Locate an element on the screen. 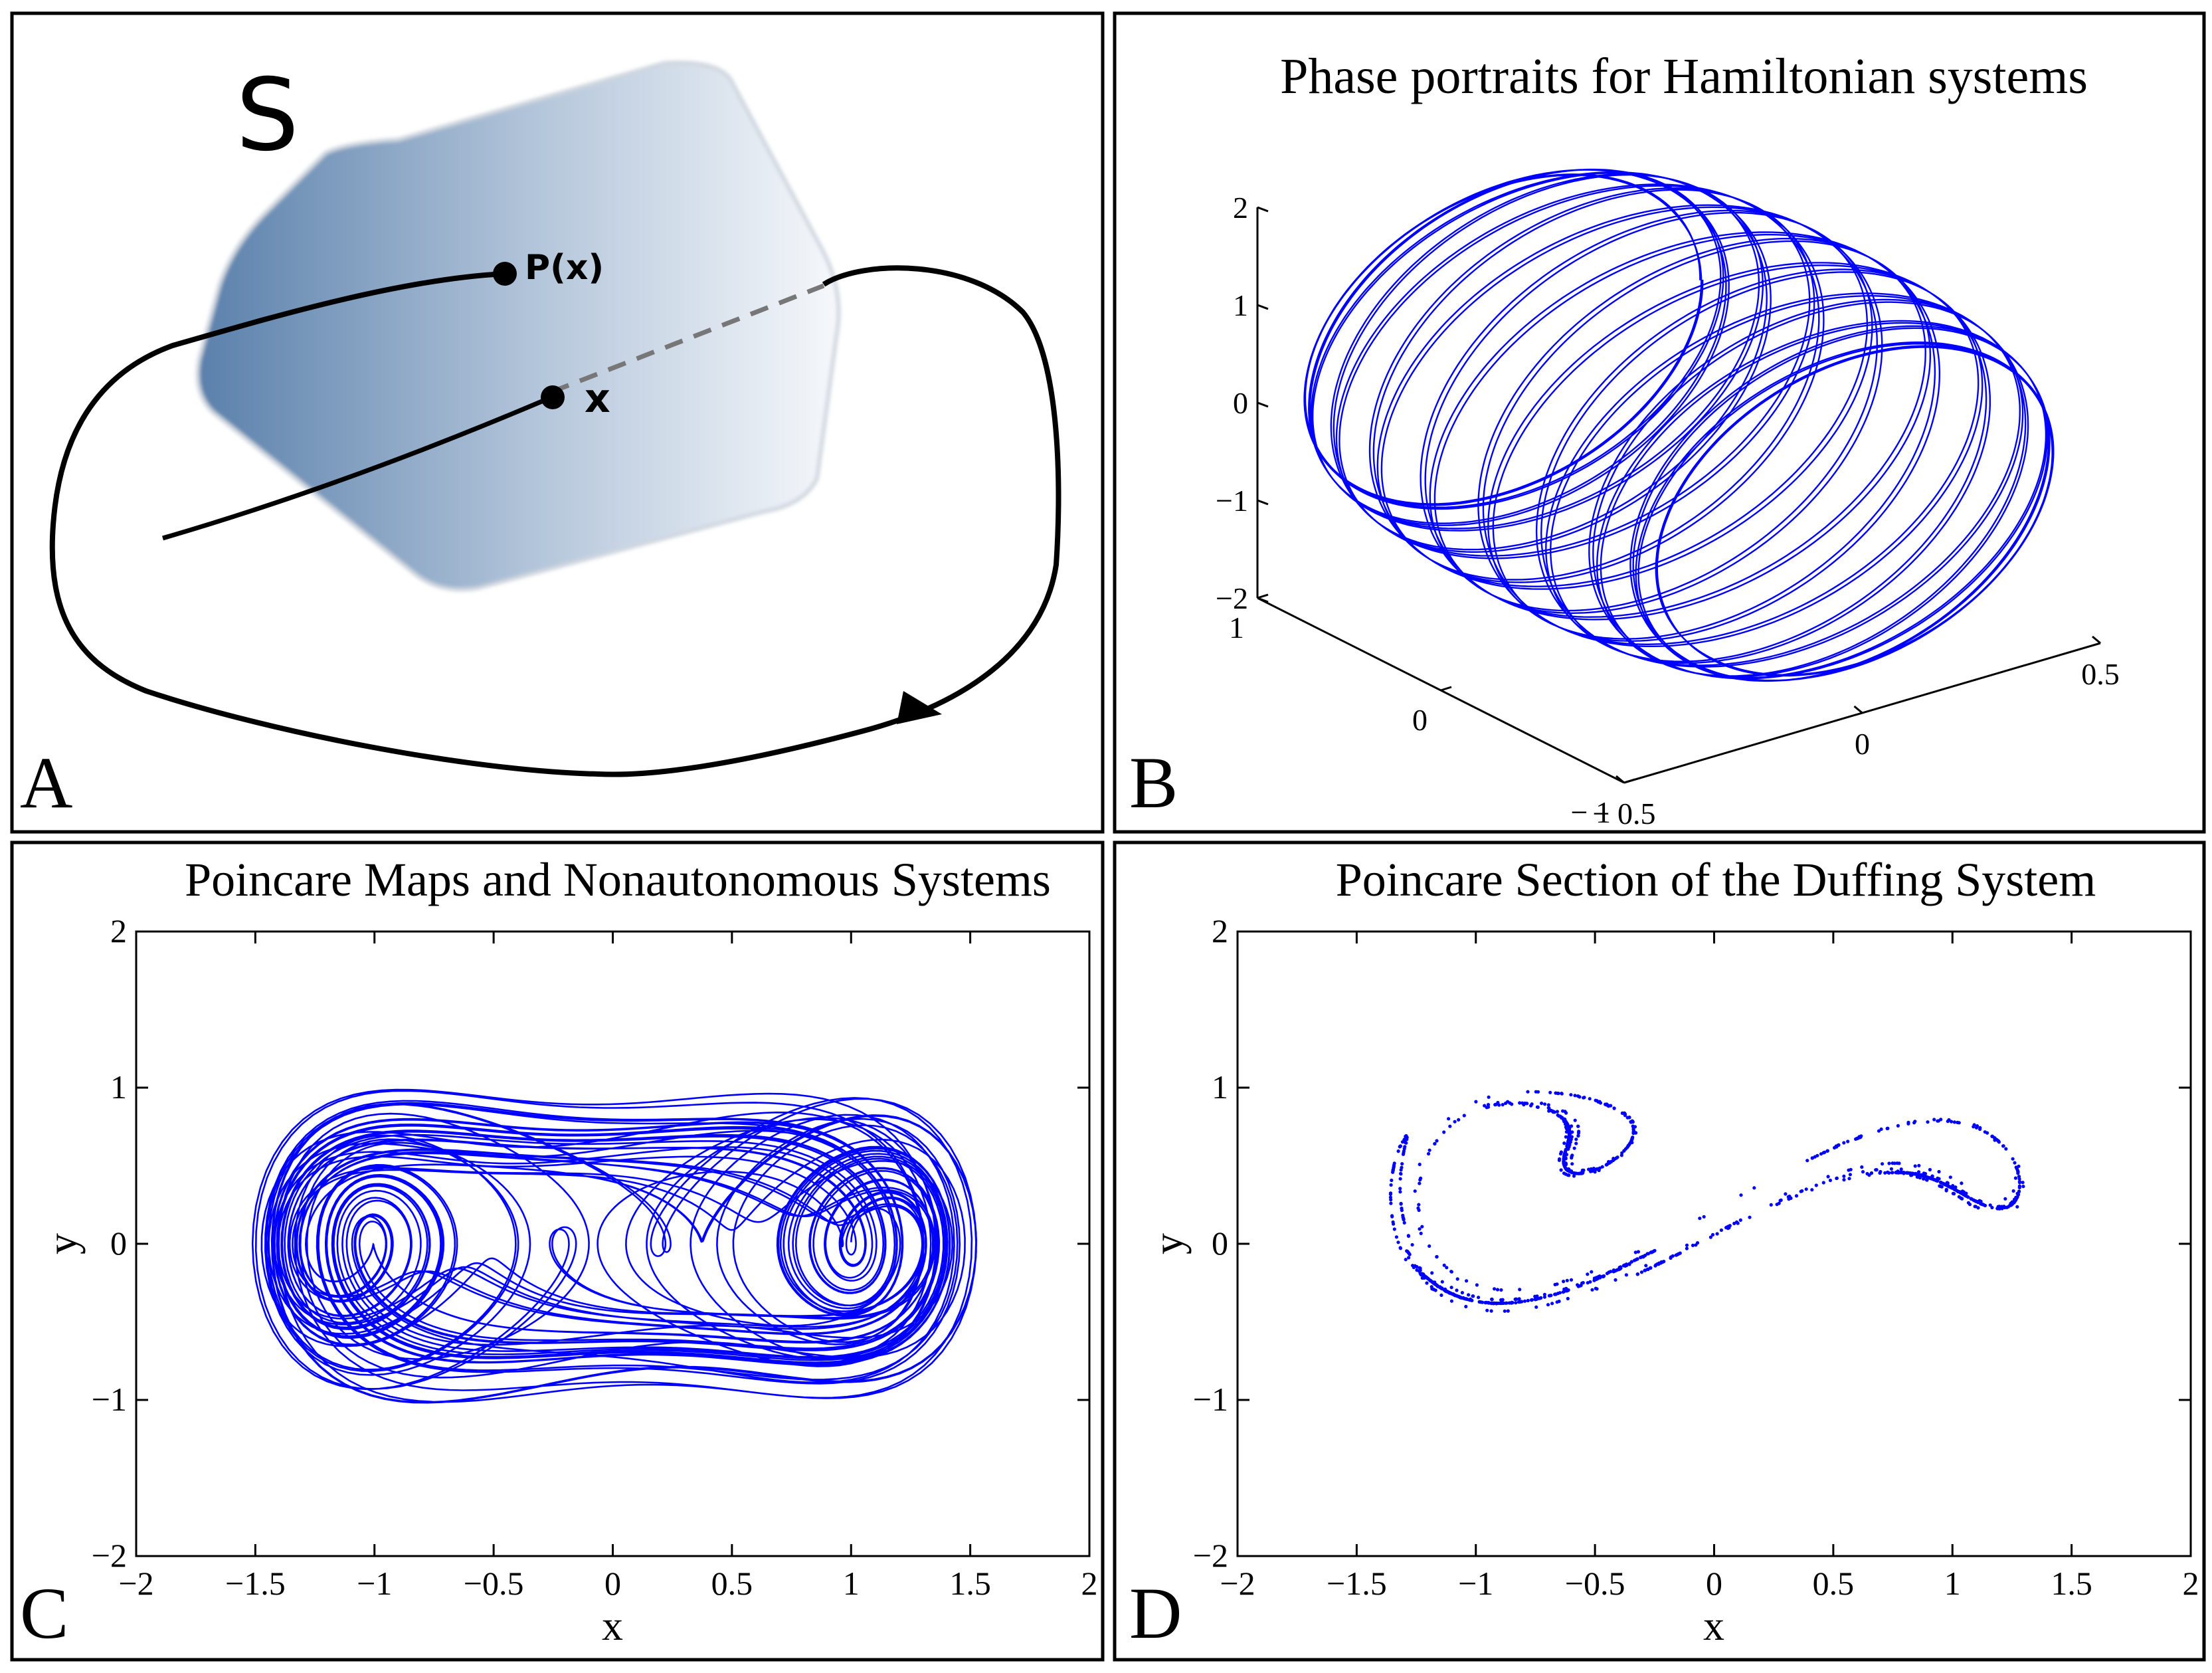  d-points is located at coordinates (1706, 1201).